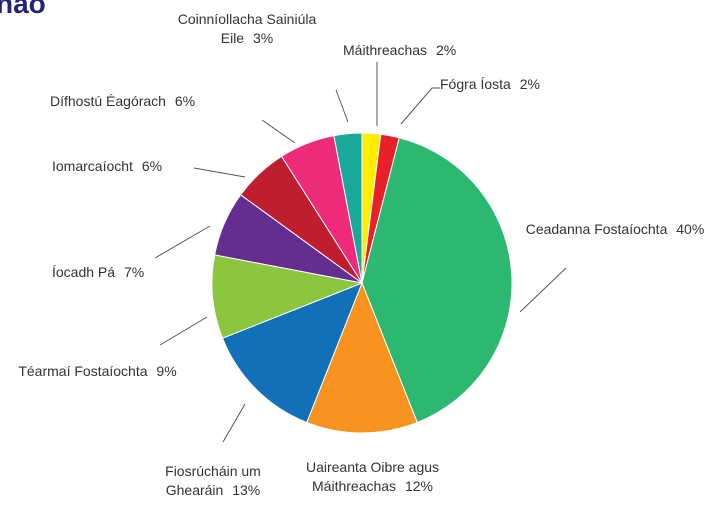 Image resolution: width=711 pixels, height=506 pixels. I want to click on category-name: Iomarcaíocht, so click(92, 166).